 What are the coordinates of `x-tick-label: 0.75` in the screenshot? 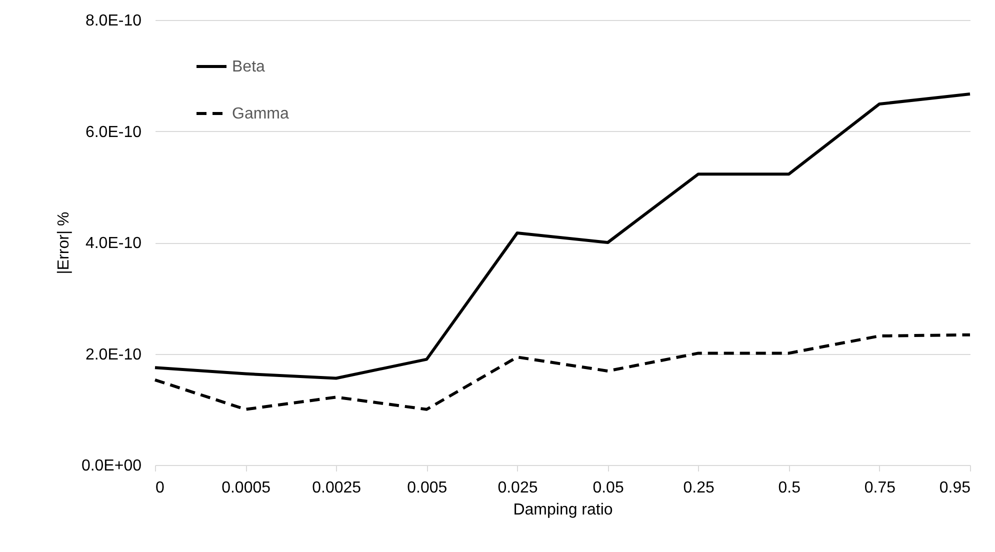 It's located at (880, 488).